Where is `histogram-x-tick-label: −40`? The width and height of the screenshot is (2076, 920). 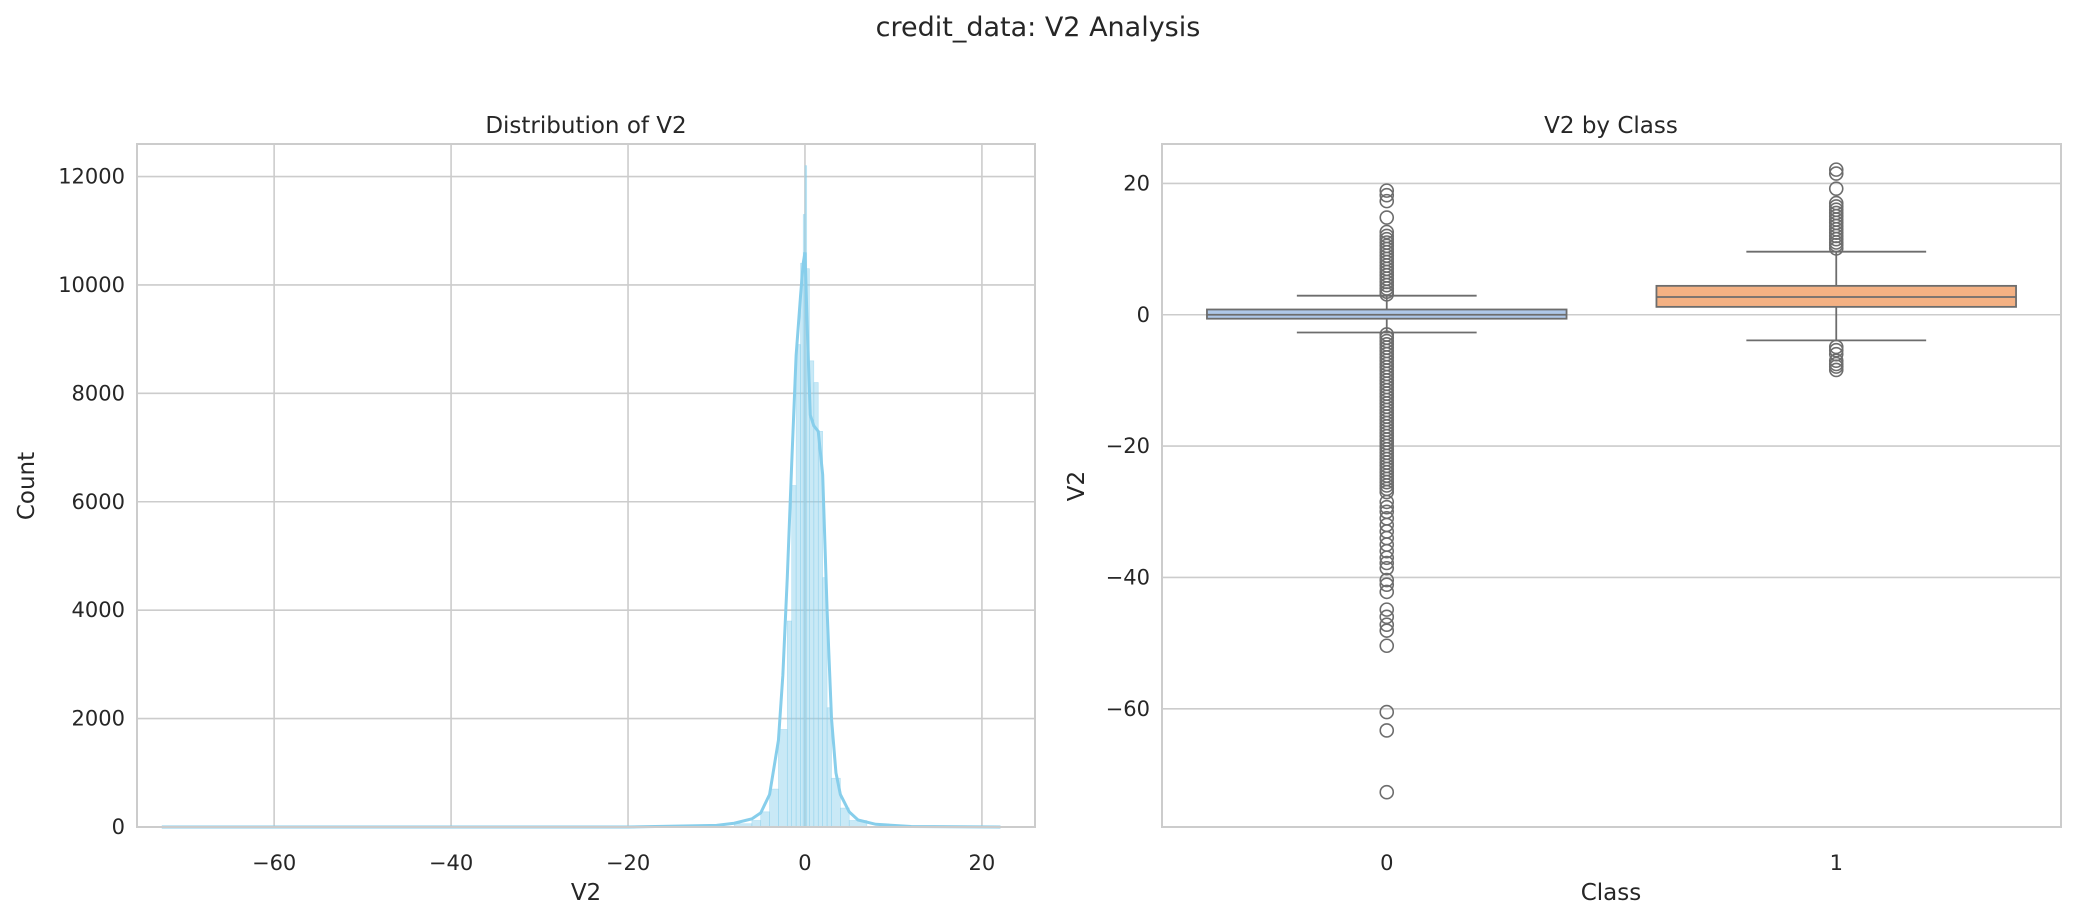 histogram-x-tick-label: −40 is located at coordinates (451, 863).